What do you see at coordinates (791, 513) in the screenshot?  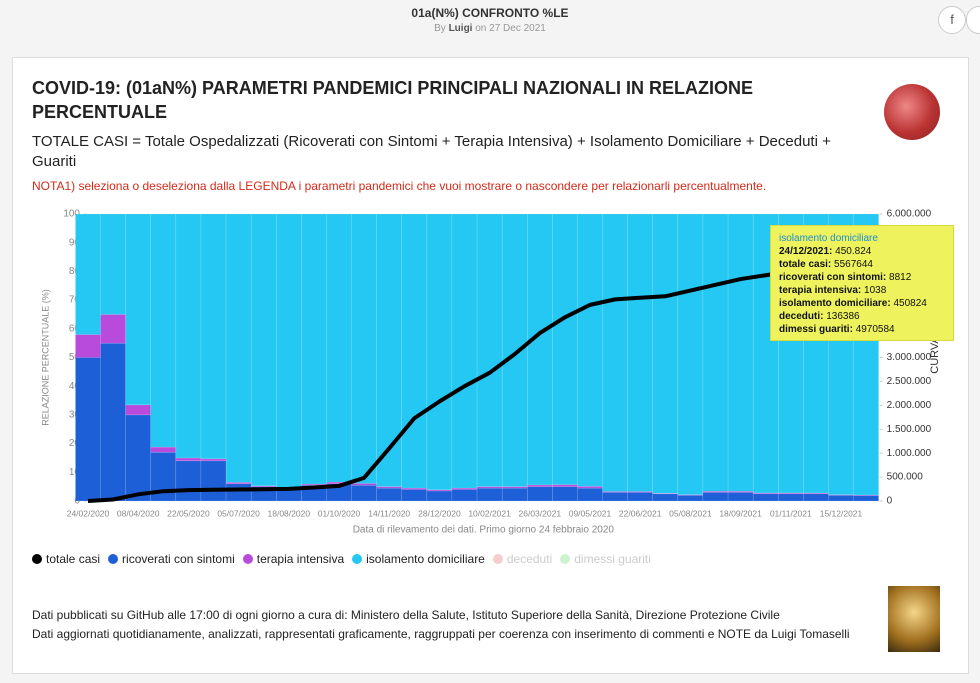 I see `x-tick-label: 01/11/2021` at bounding box center [791, 513].